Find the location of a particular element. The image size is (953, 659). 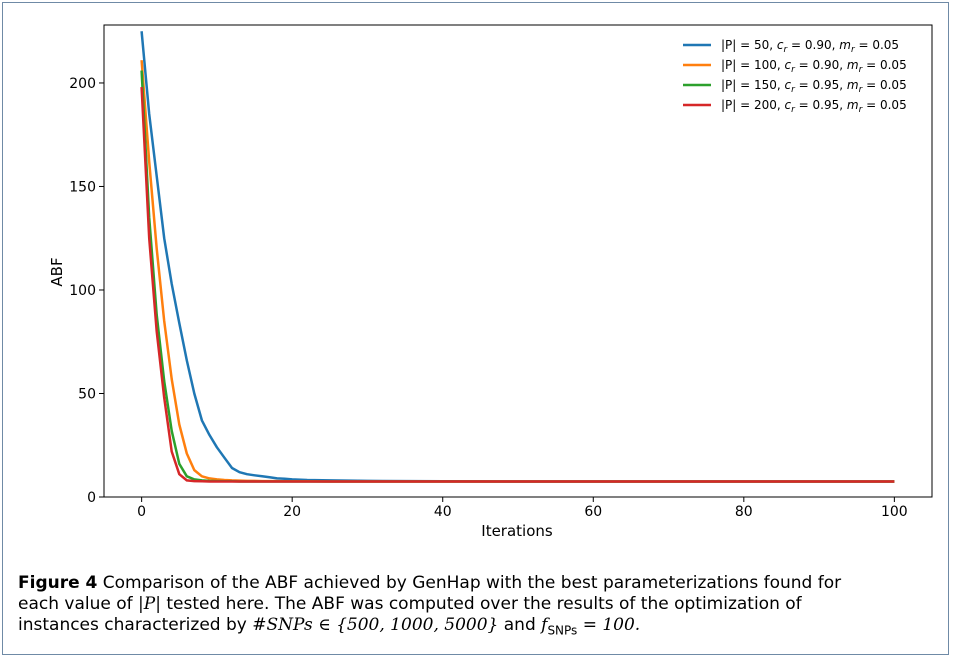

x-tick-label: 60 is located at coordinates (593, 512).